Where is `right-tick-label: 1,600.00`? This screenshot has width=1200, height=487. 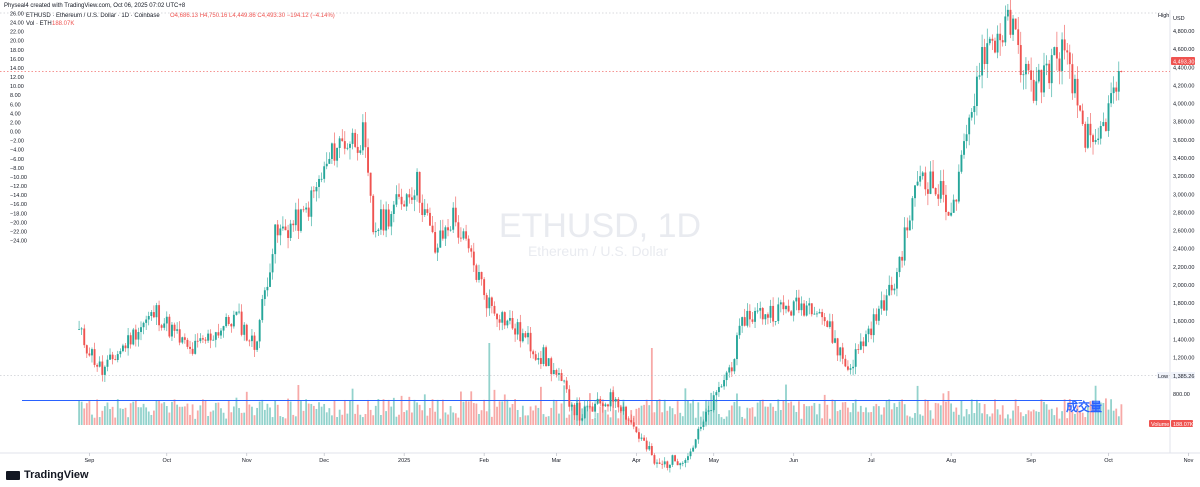
right-tick-label: 1,600.00 is located at coordinates (1183, 322).